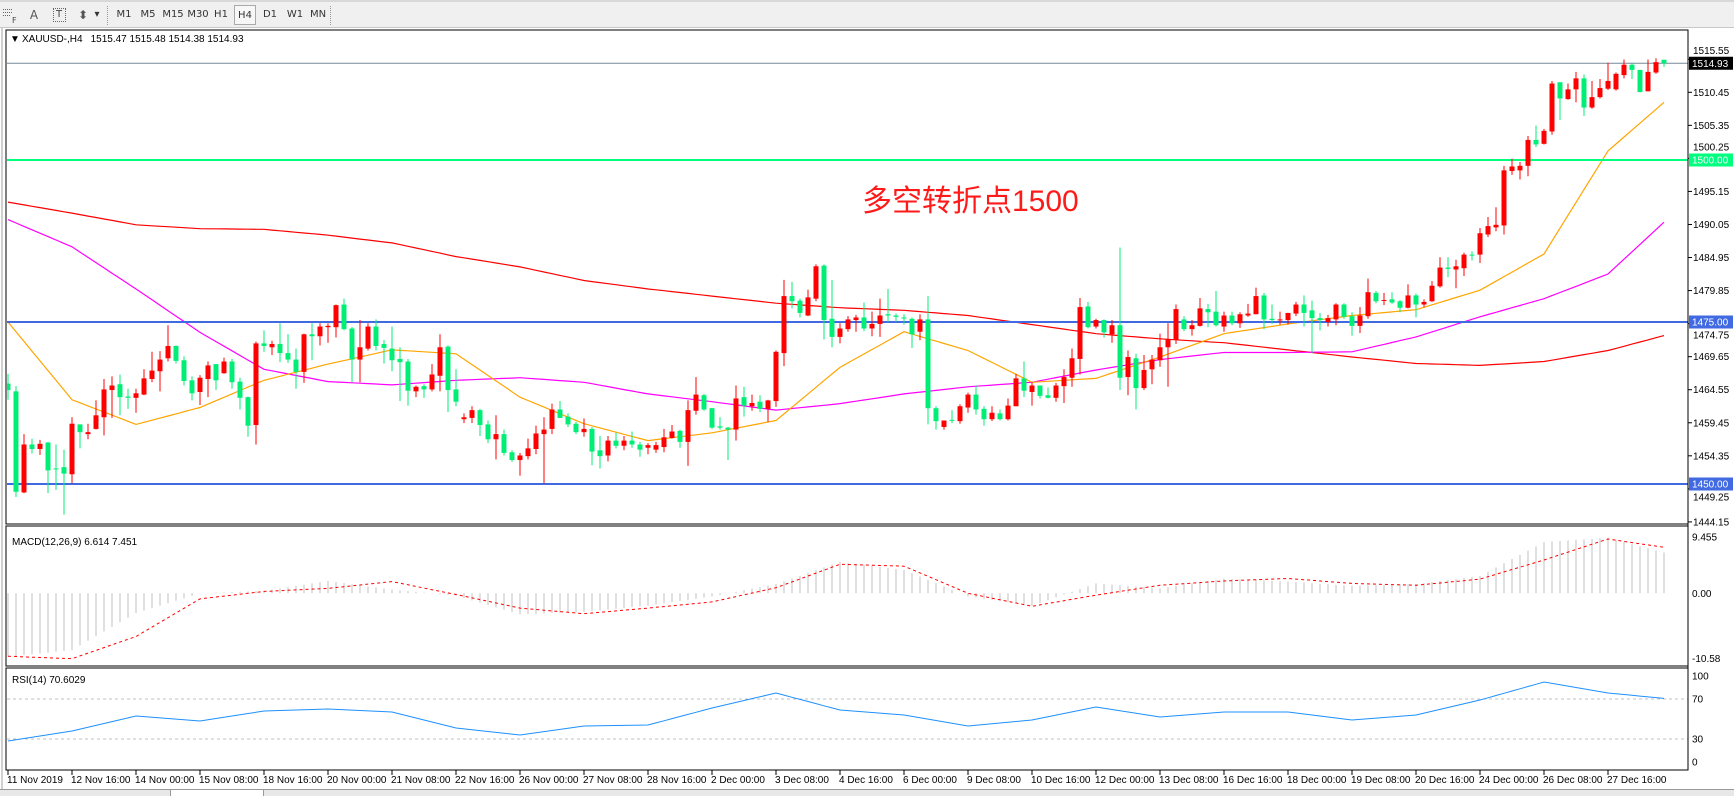 The width and height of the screenshot is (1734, 796). I want to click on macd-axis-label: 9.455, so click(1704, 538).